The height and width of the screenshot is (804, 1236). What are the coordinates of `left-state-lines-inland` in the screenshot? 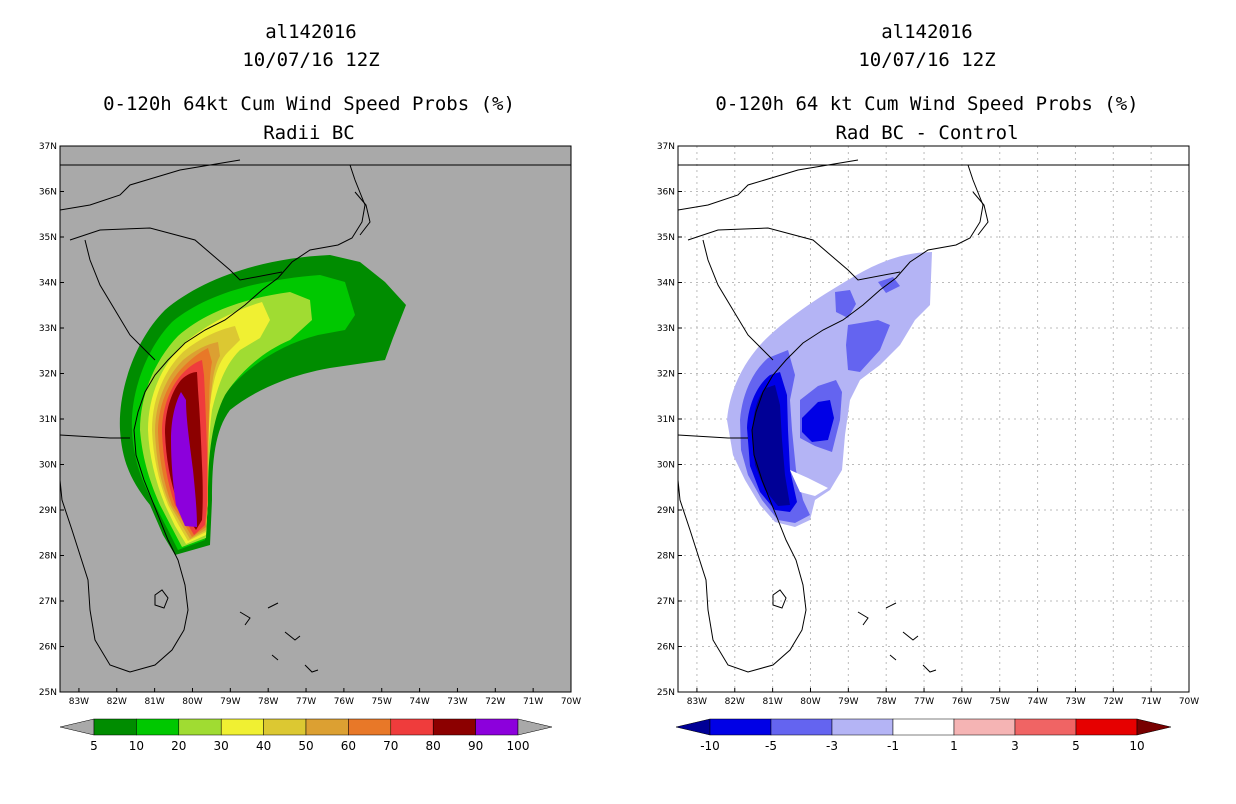 It's located at (150, 260).